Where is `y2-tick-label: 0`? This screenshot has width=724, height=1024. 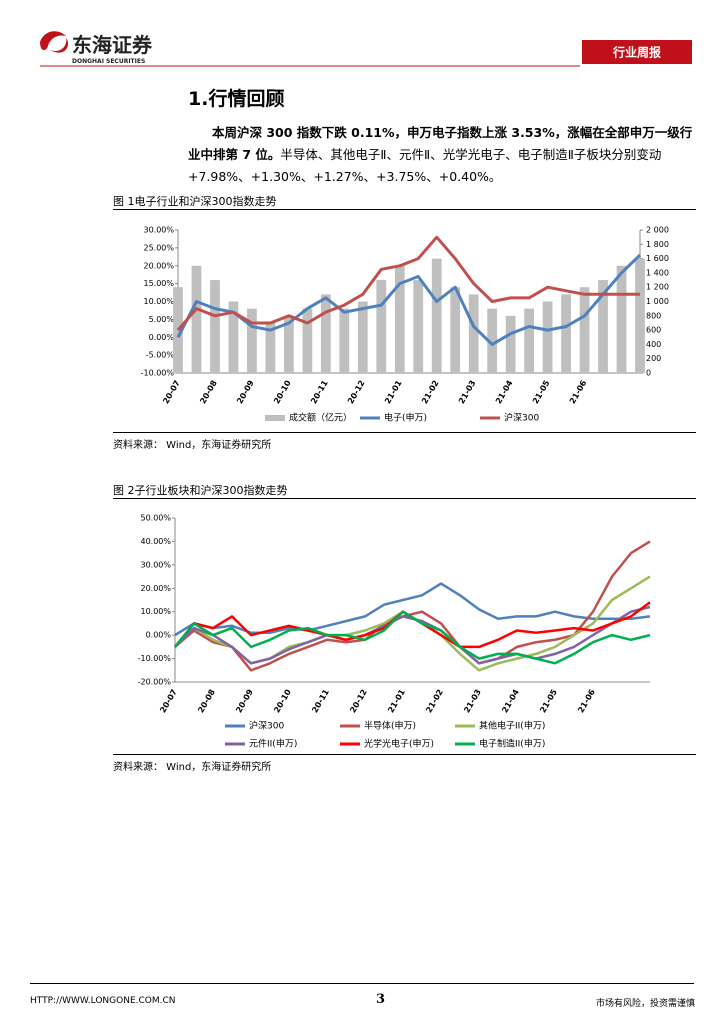
y2-tick-label: 0 is located at coordinates (648, 373).